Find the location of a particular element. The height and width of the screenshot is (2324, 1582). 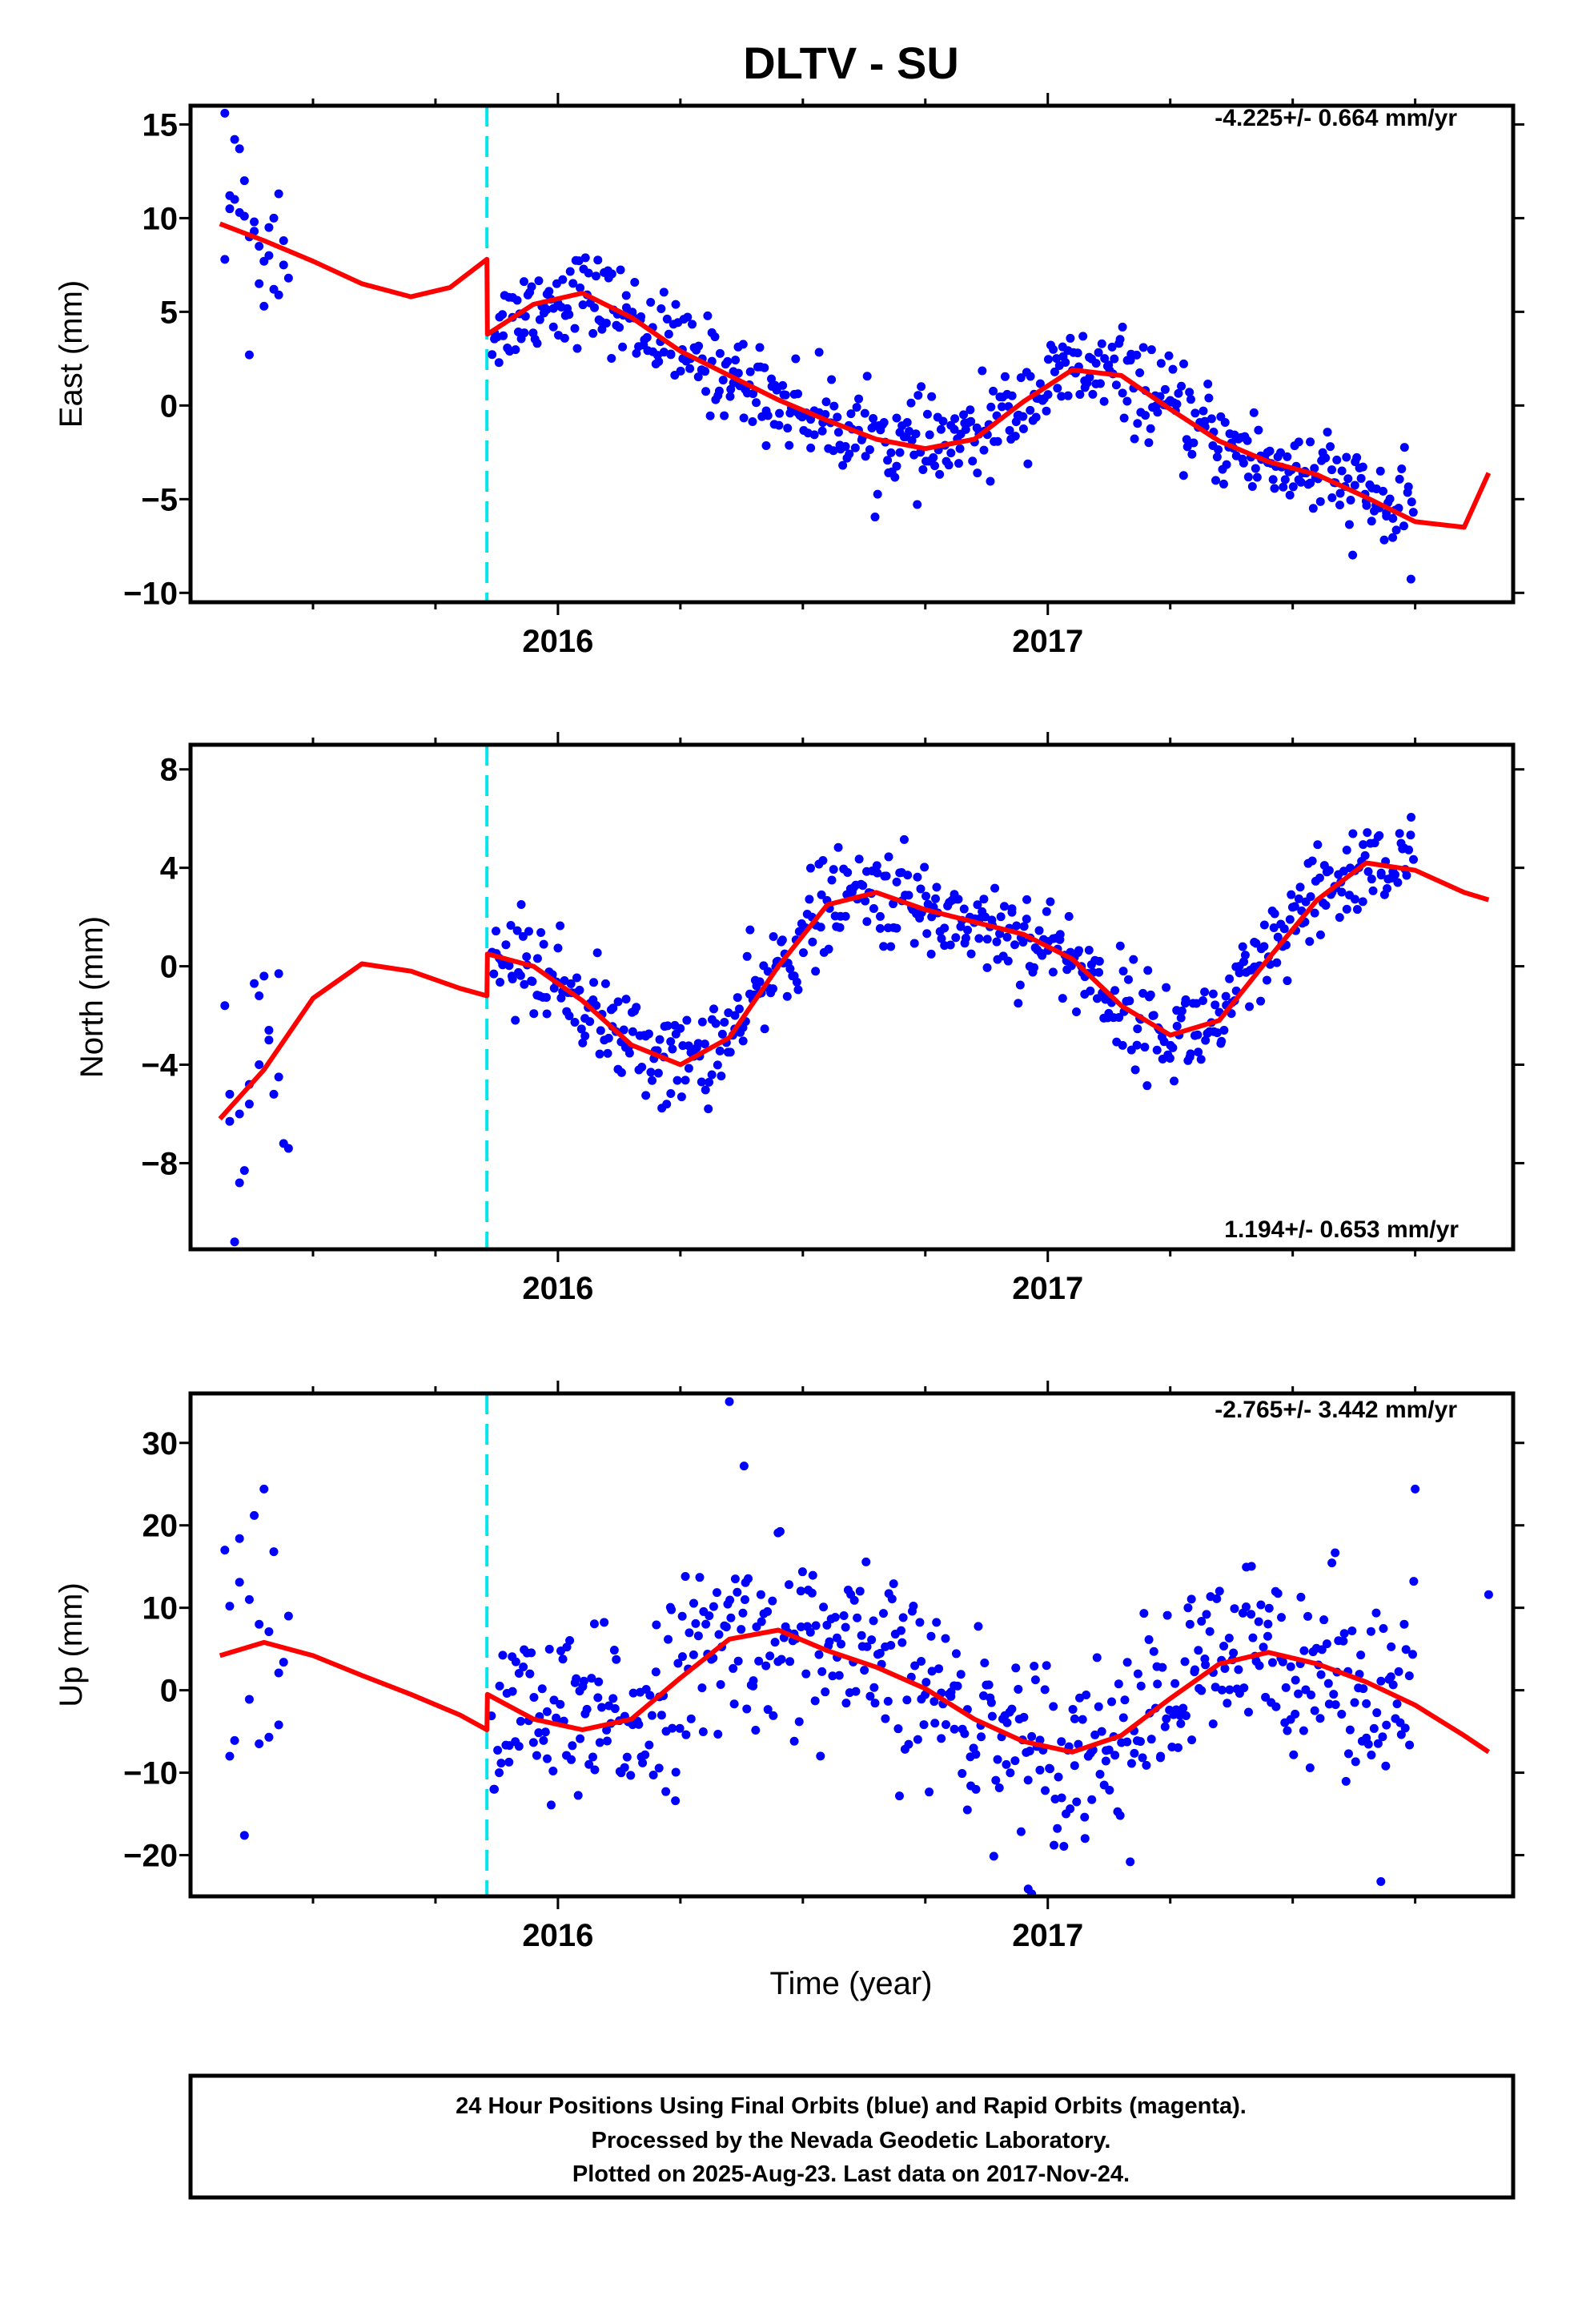

x-axis-label: Time (year) is located at coordinates (851, 1983).